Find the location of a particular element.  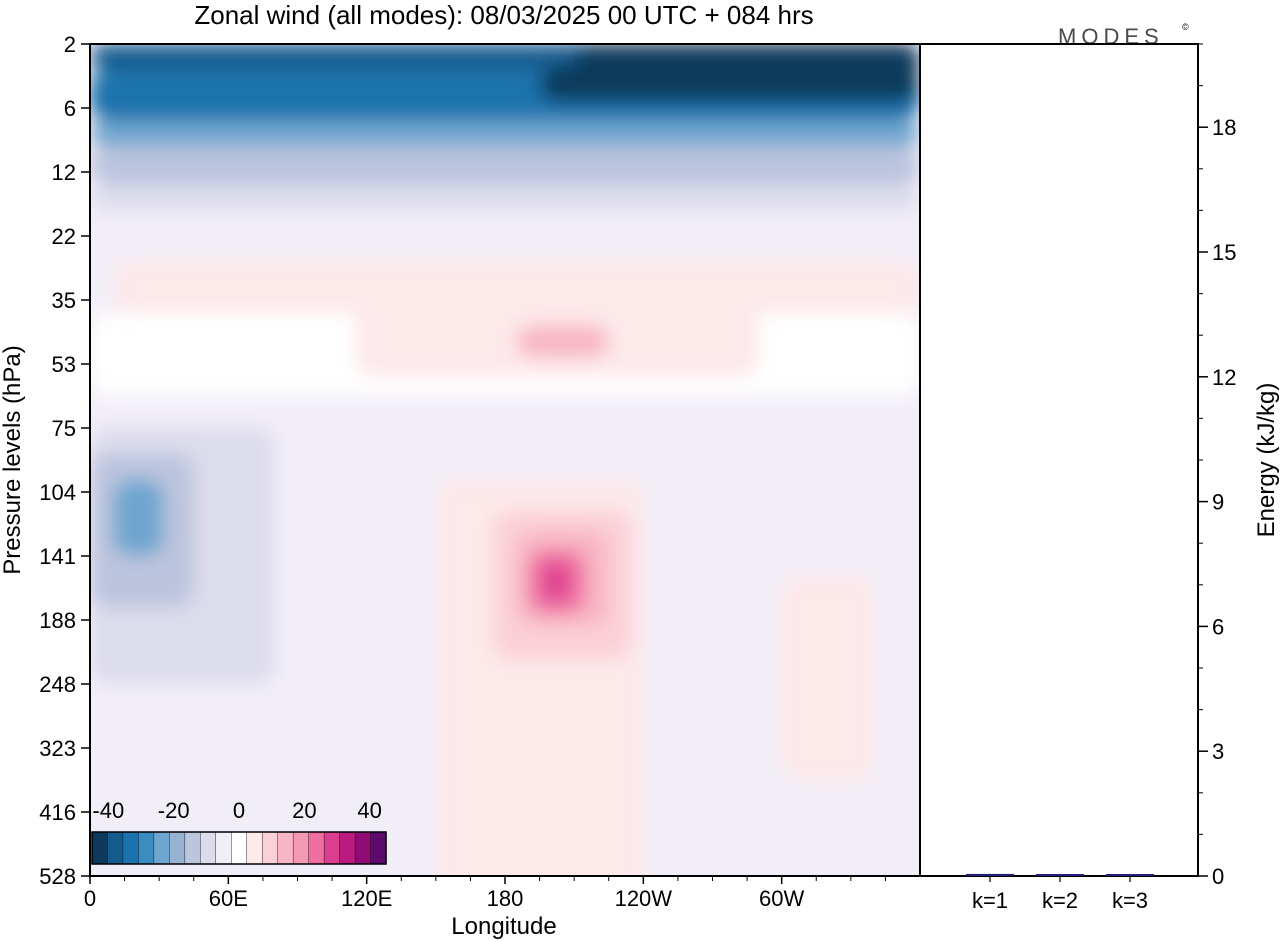

x-tick-label: 60E is located at coordinates (228, 898).